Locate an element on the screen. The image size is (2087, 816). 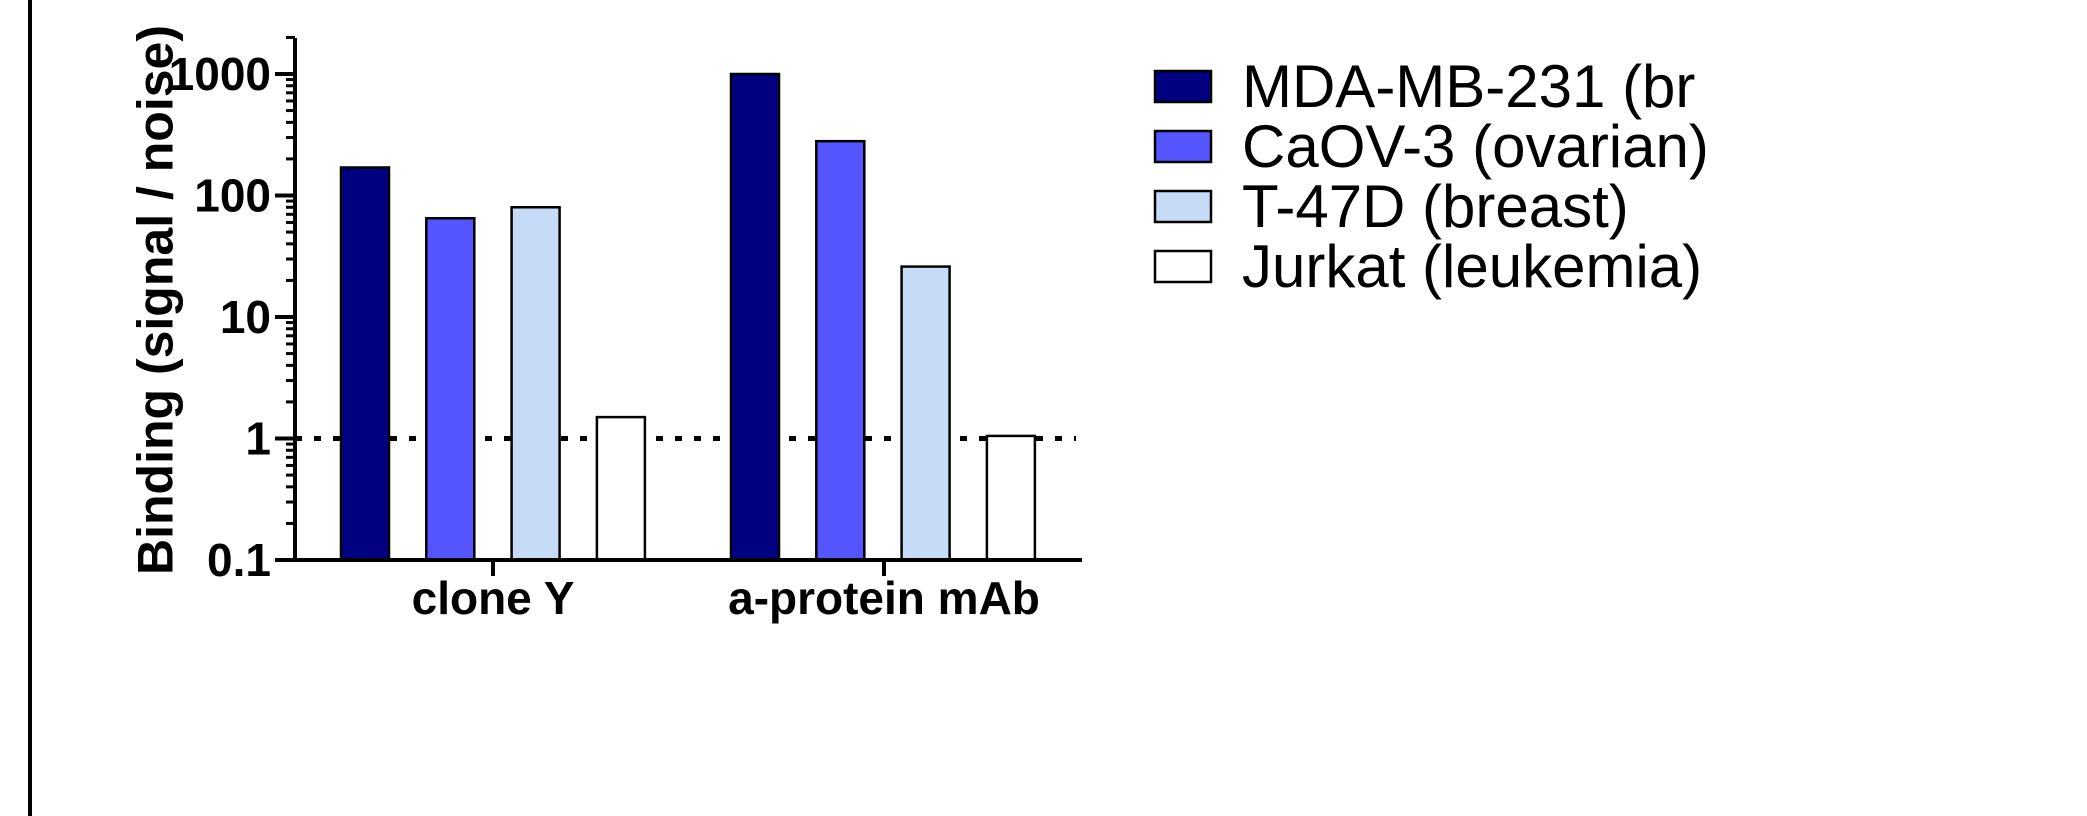
x-category-label: clone Y is located at coordinates (493, 598).